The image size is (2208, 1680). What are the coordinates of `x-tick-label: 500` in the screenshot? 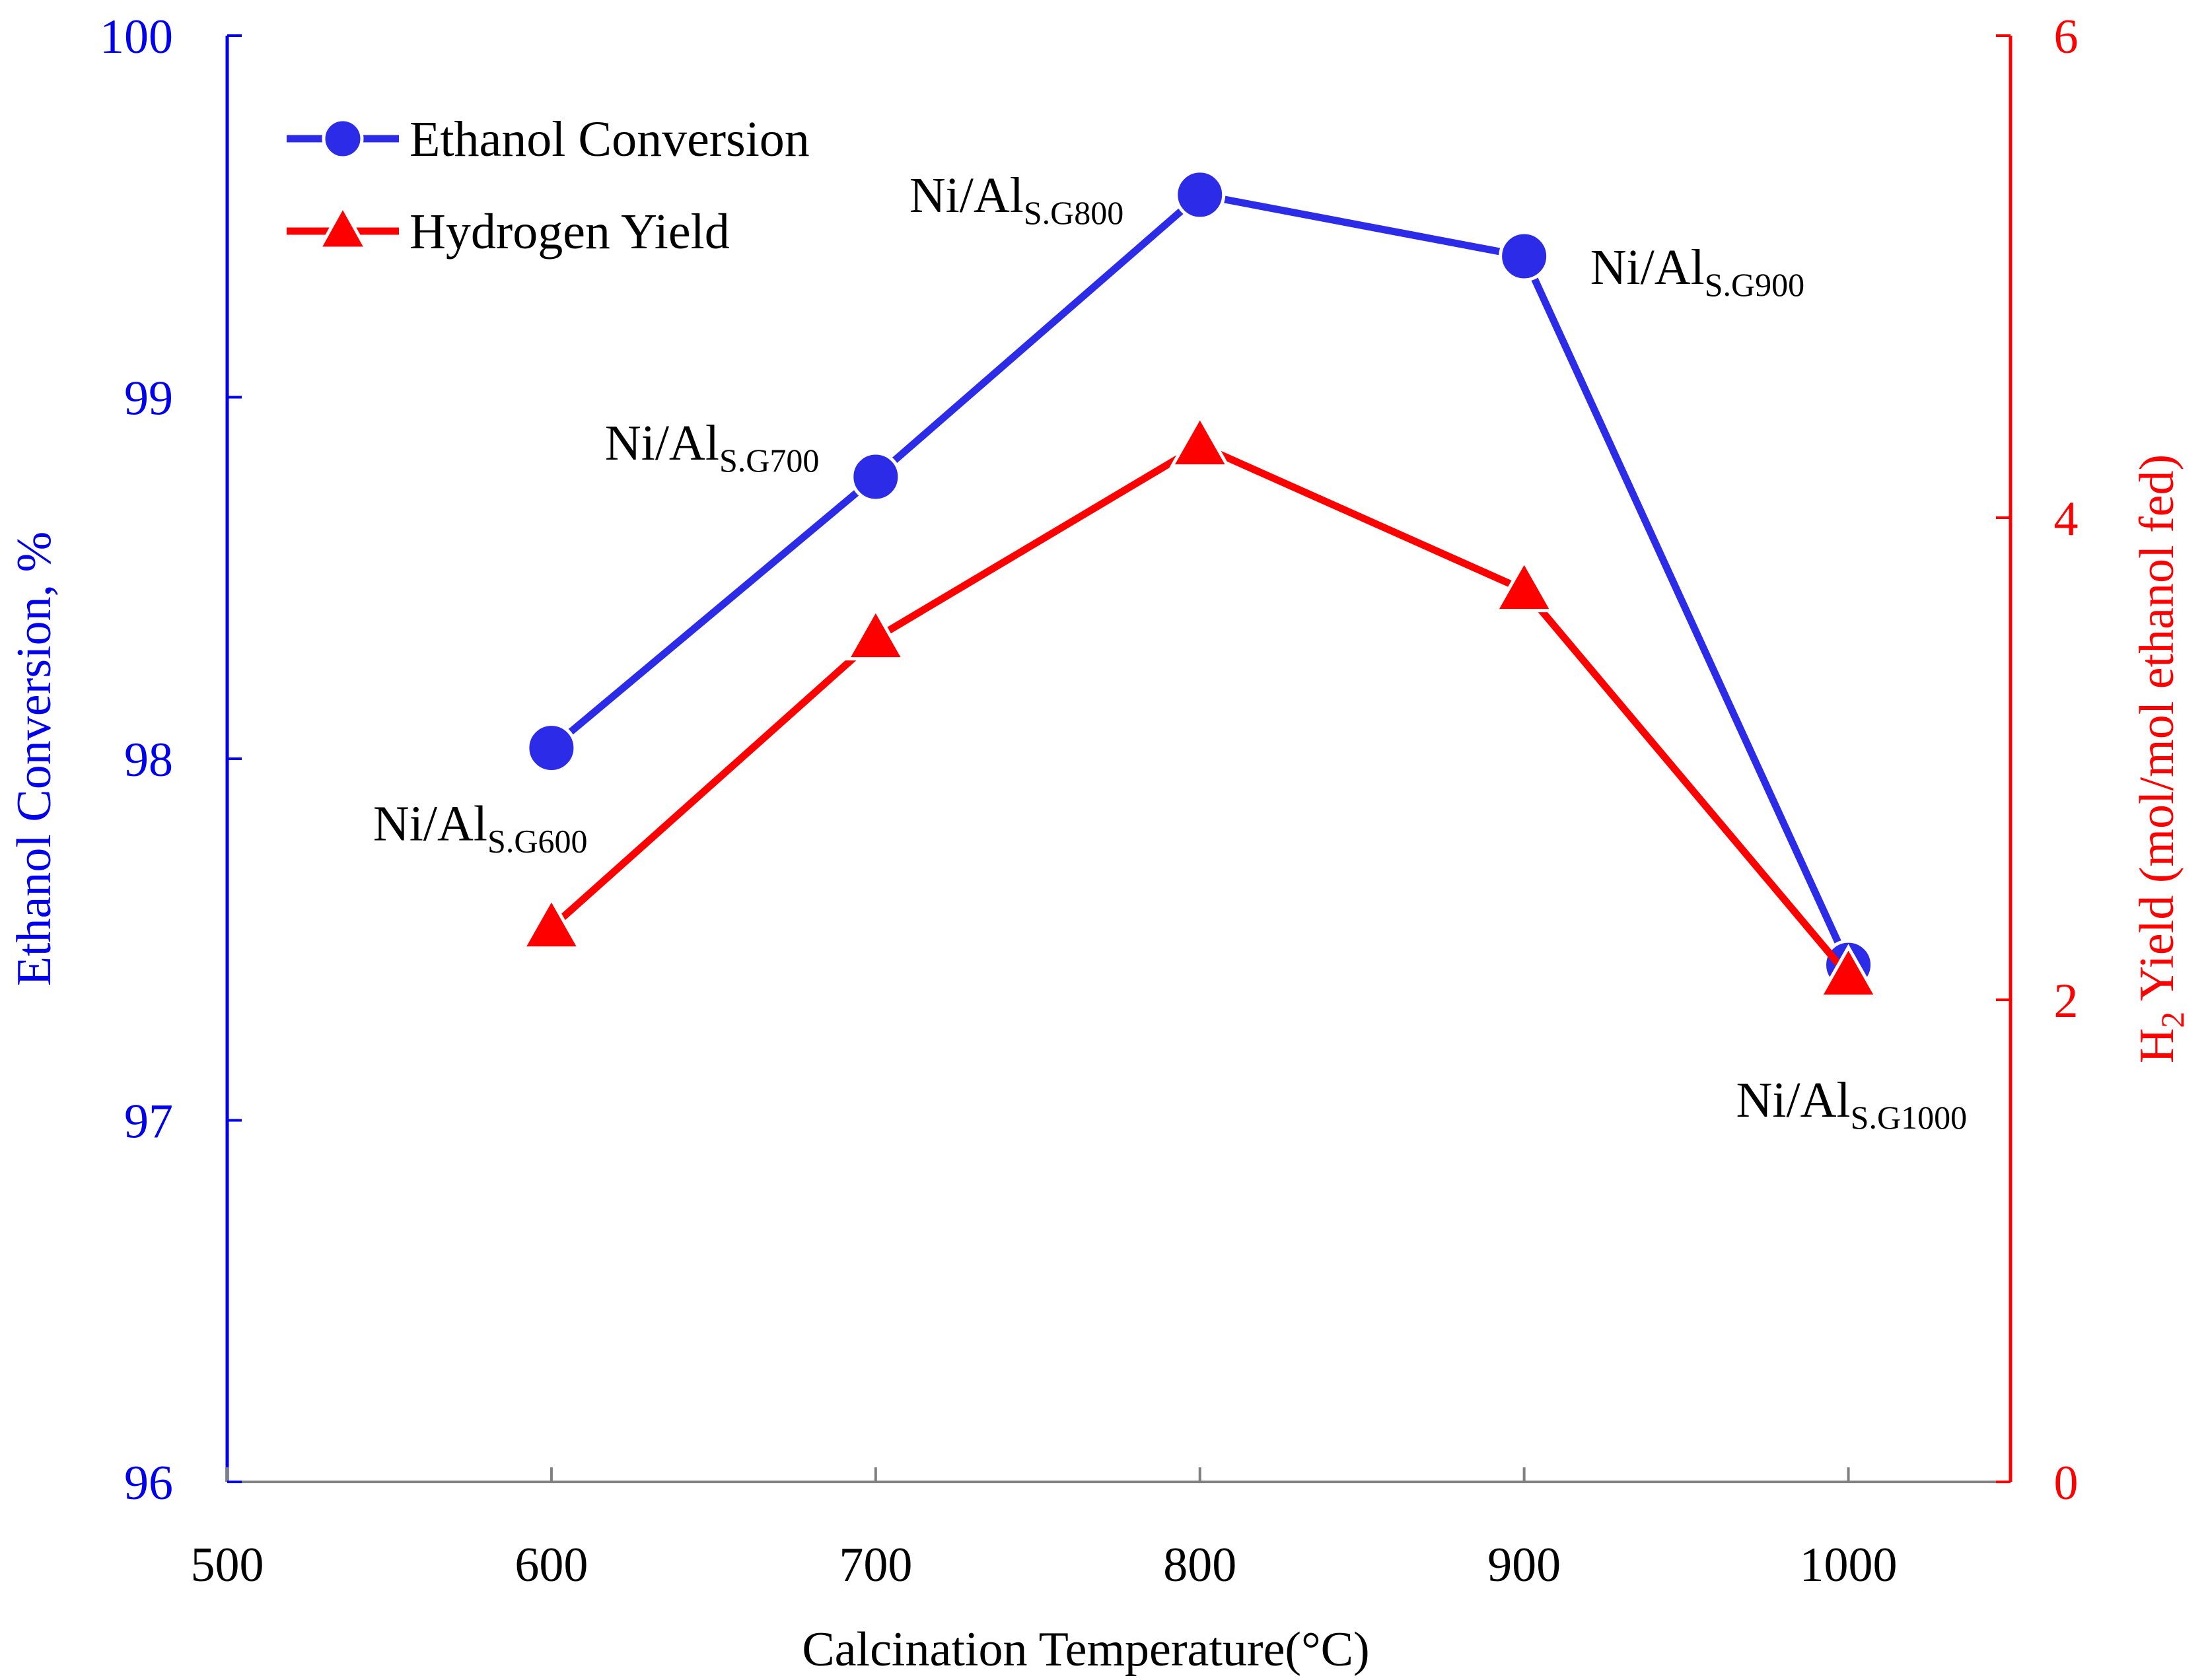 It's located at (227, 1565).